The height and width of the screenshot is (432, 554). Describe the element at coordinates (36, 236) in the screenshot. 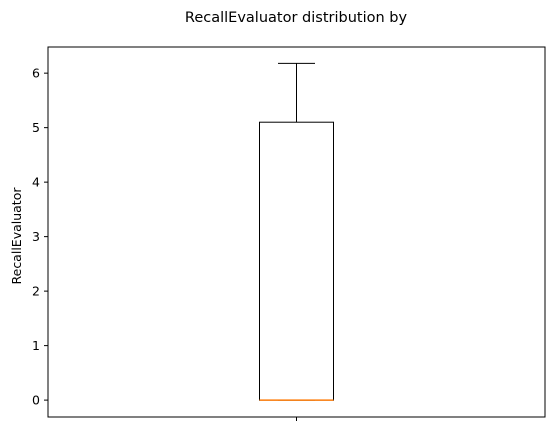

I see `y-tick-label-3: 3` at that location.